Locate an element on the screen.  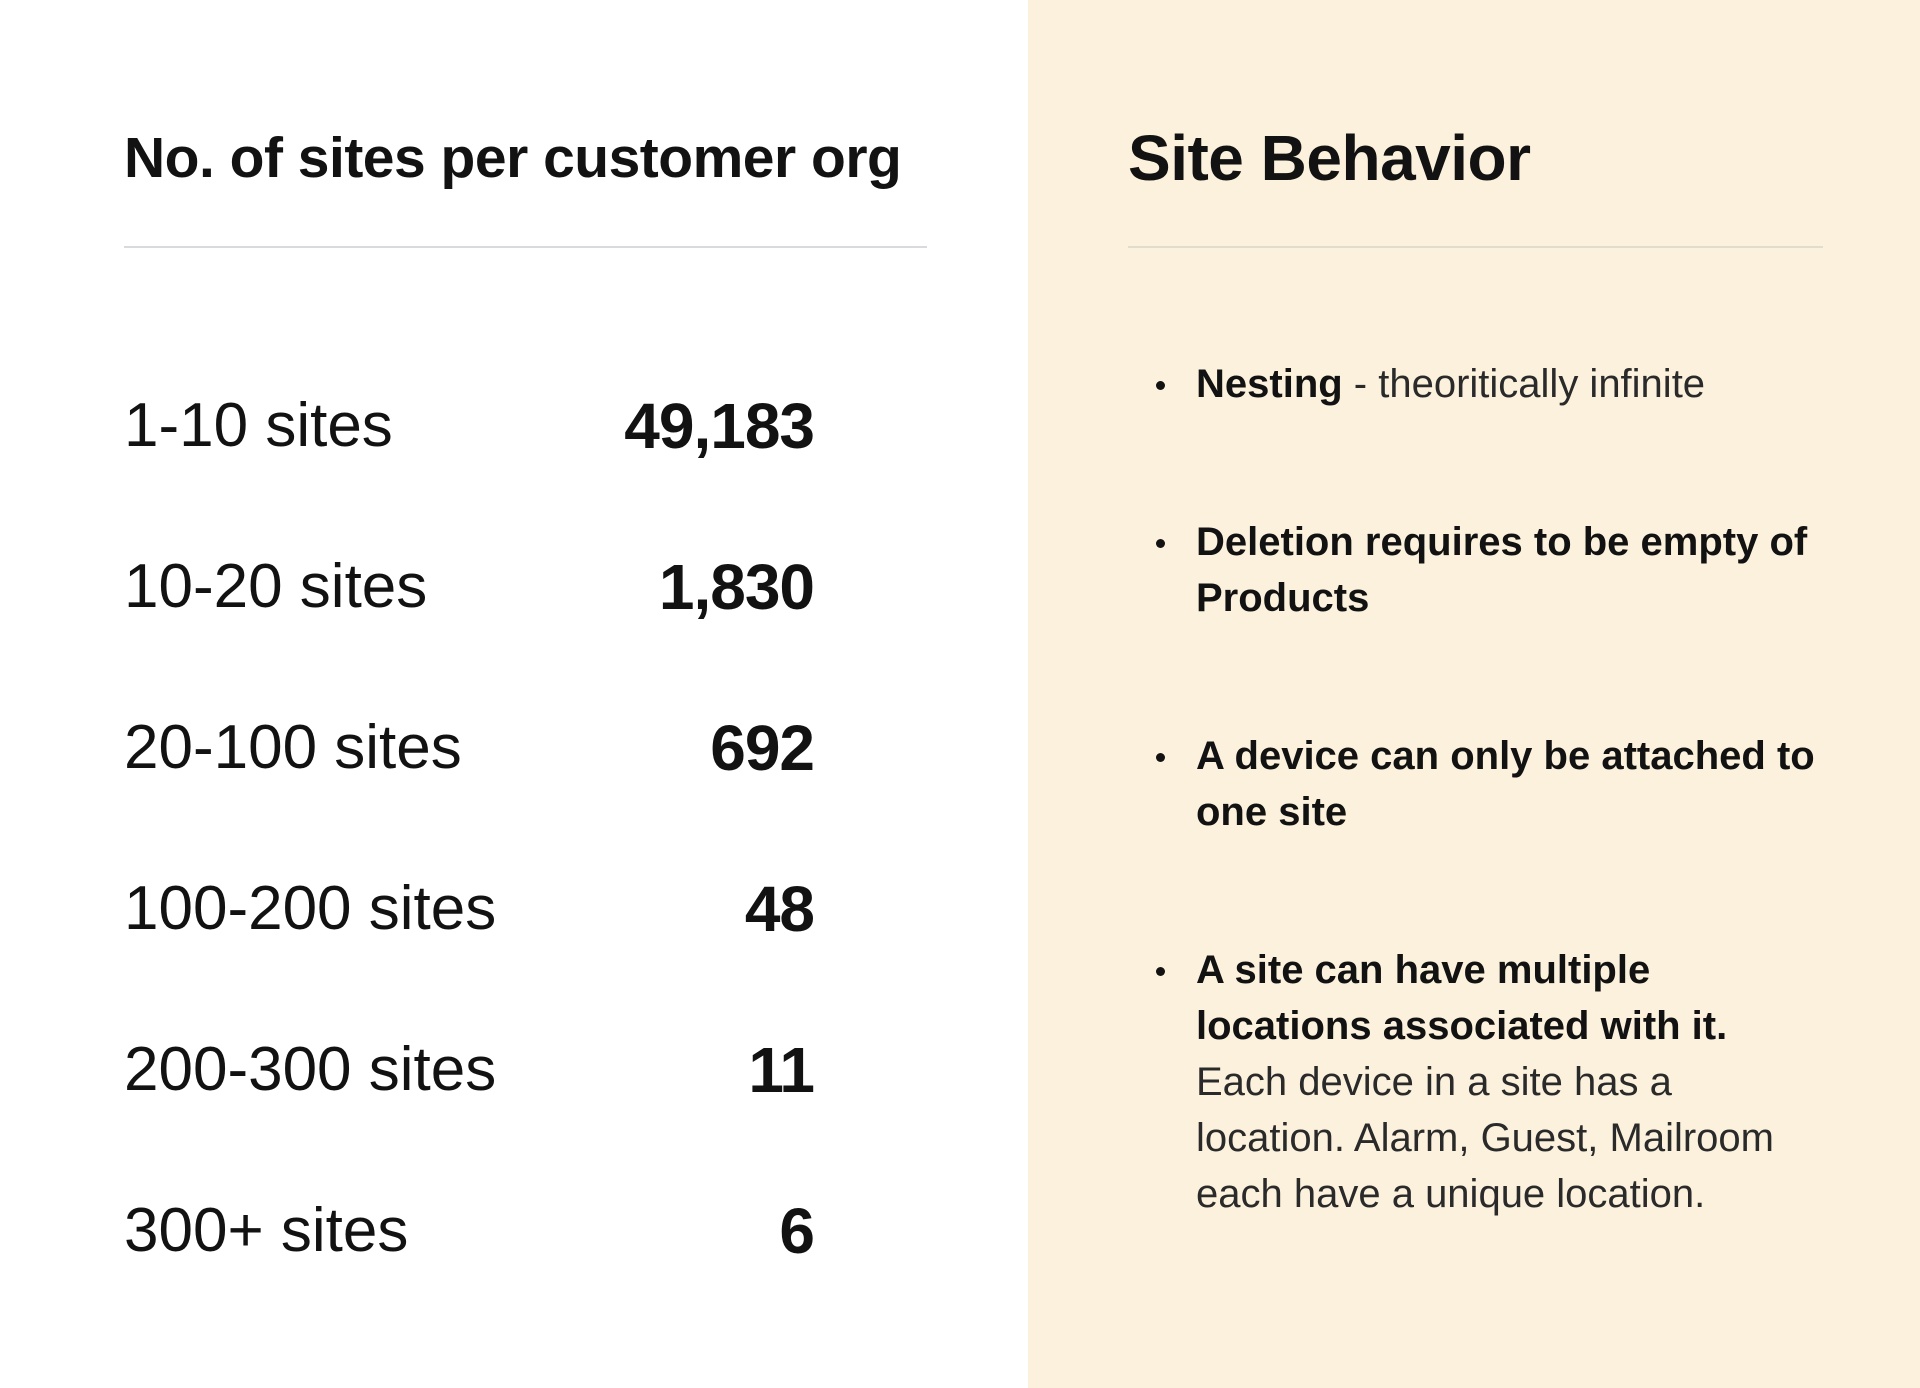
site-count-value: 1,830 is located at coordinates (736, 586).